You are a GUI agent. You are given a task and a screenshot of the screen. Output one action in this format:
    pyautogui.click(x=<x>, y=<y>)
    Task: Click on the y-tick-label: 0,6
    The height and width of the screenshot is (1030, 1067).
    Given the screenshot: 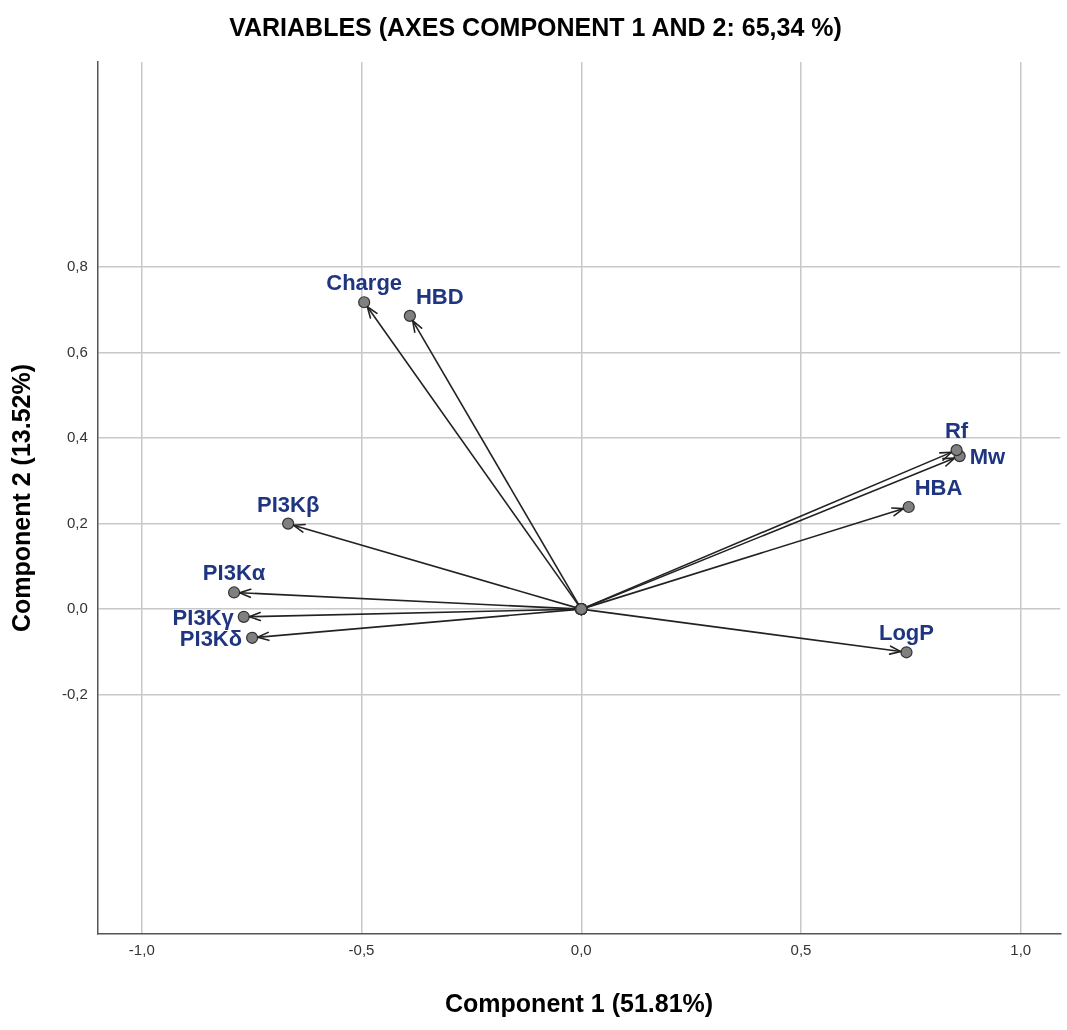 What is the action you would take?
    pyautogui.click(x=77, y=351)
    